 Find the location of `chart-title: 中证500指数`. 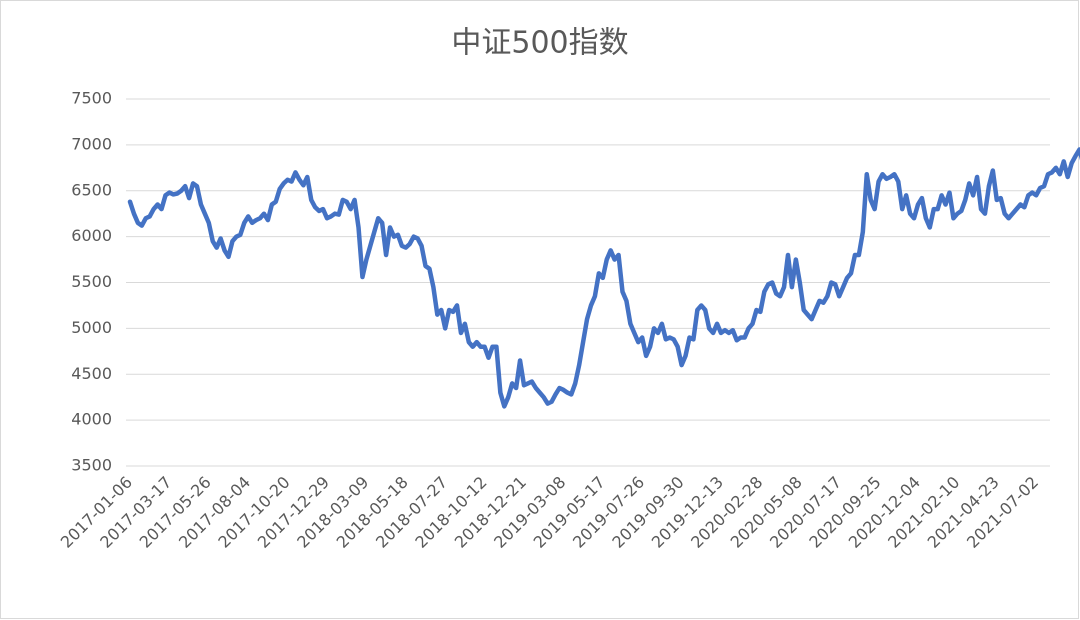

chart-title: 中证500指数 is located at coordinates (539, 43).